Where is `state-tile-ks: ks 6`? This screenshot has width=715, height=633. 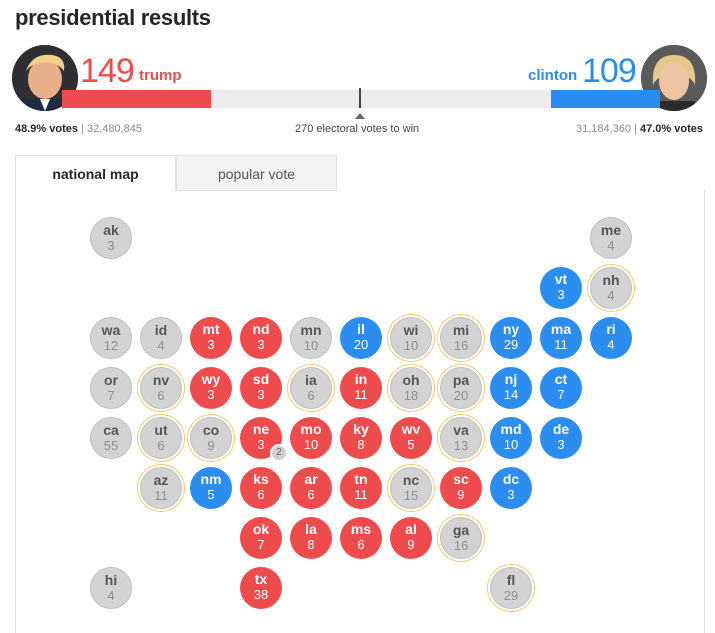 state-tile-ks: ks 6 is located at coordinates (261, 488).